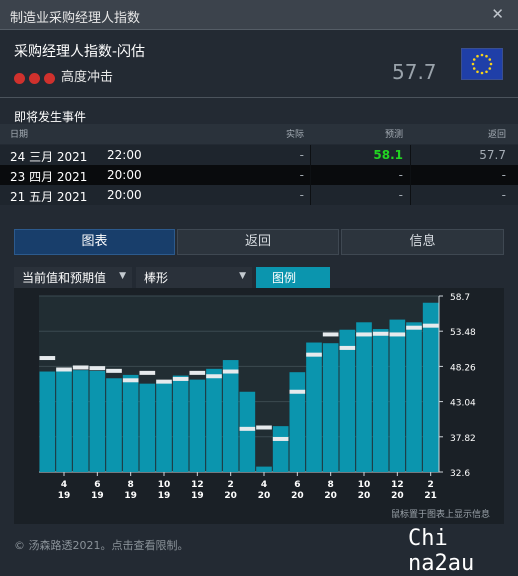 The image size is (518, 576). Describe the element at coordinates (259, 97) in the screenshot. I see `divider` at that location.